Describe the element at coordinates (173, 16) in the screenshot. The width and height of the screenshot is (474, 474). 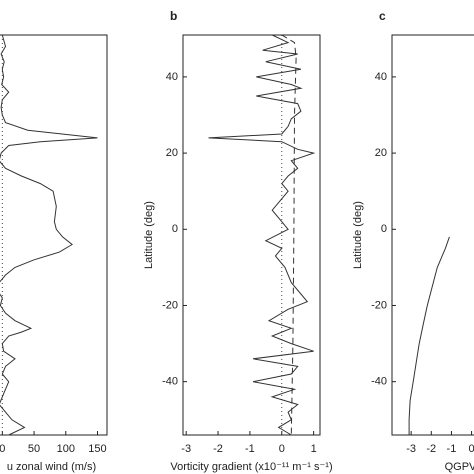
I see `panel-label: b` at that location.